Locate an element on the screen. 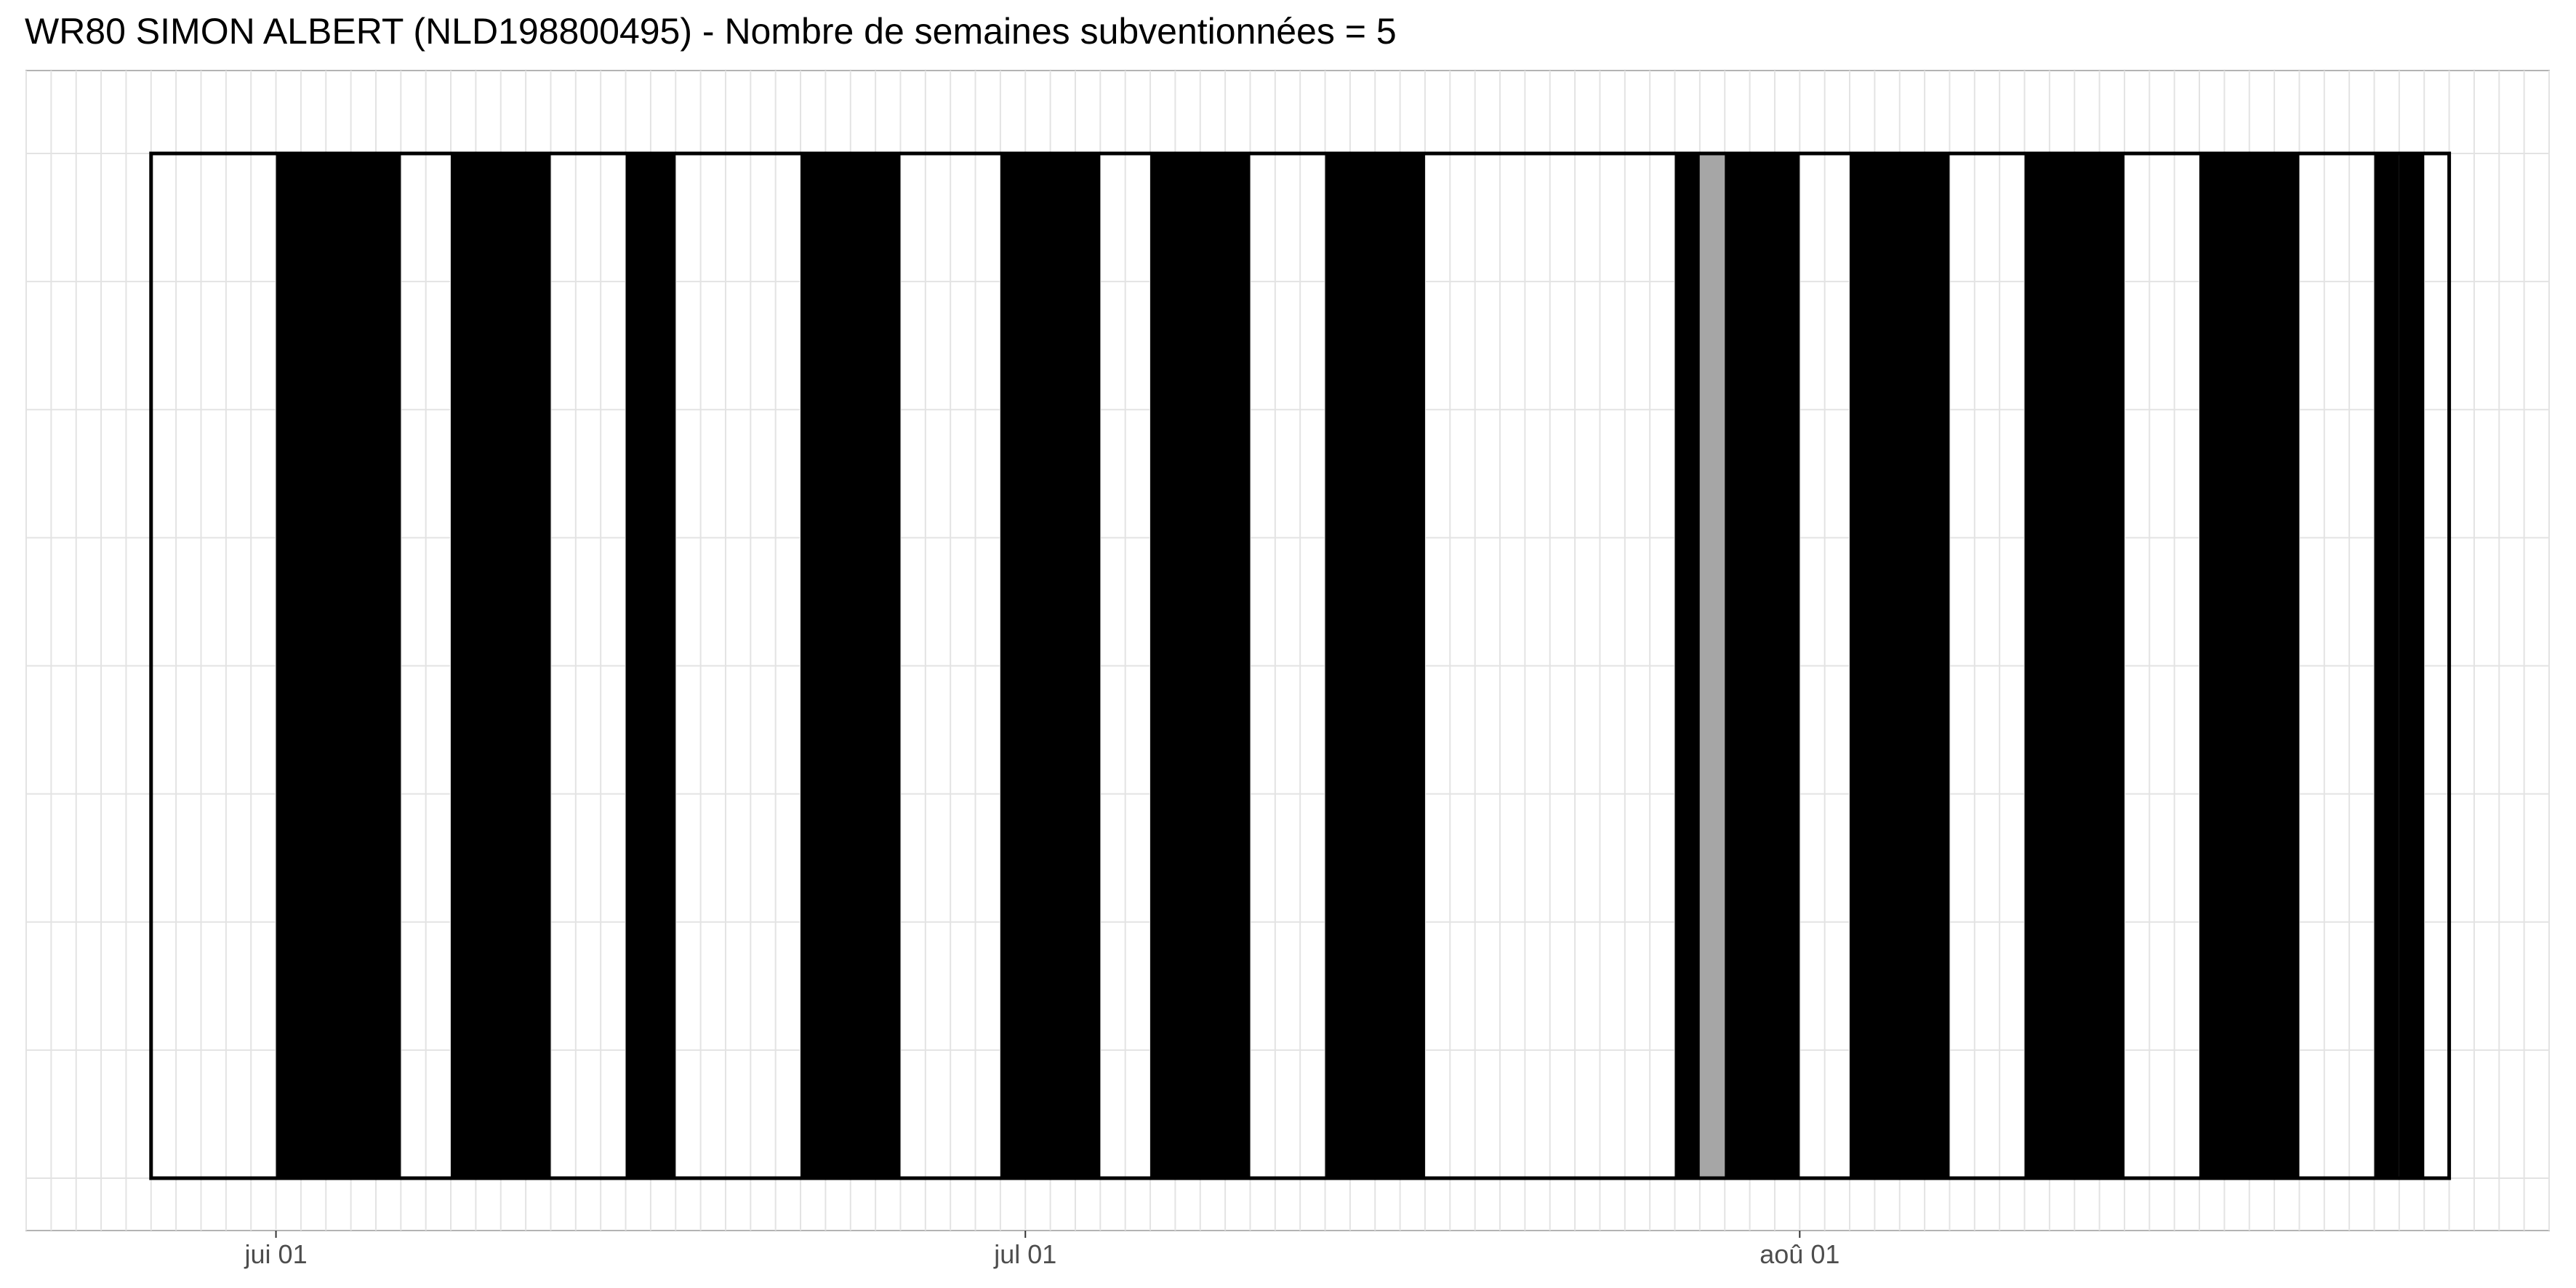 The width and height of the screenshot is (2576, 1288). x-tick-label: aoû 01 is located at coordinates (1799, 1254).